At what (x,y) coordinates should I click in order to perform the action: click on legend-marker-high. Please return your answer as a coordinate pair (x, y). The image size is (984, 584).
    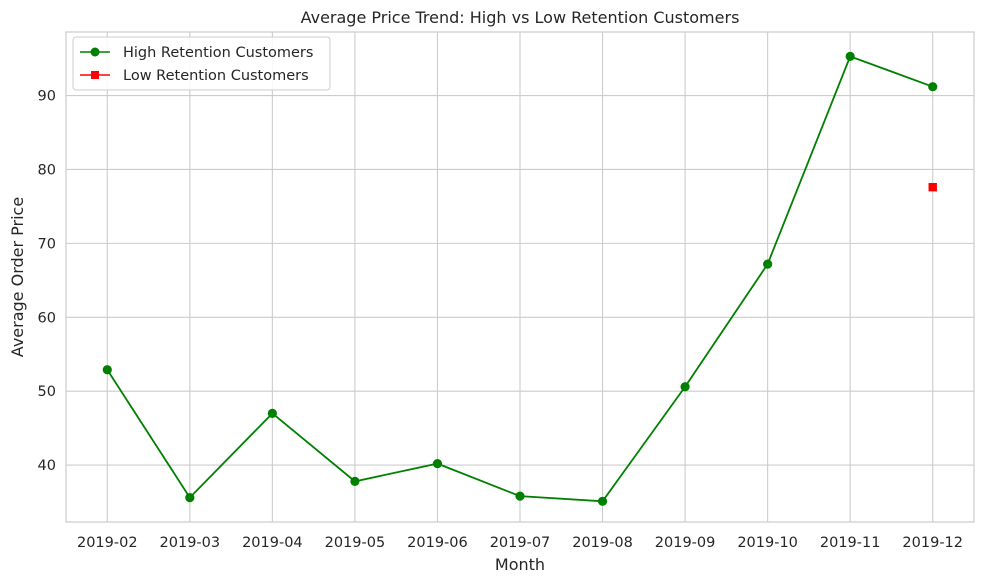
    Looking at the image, I should click on (95, 52).